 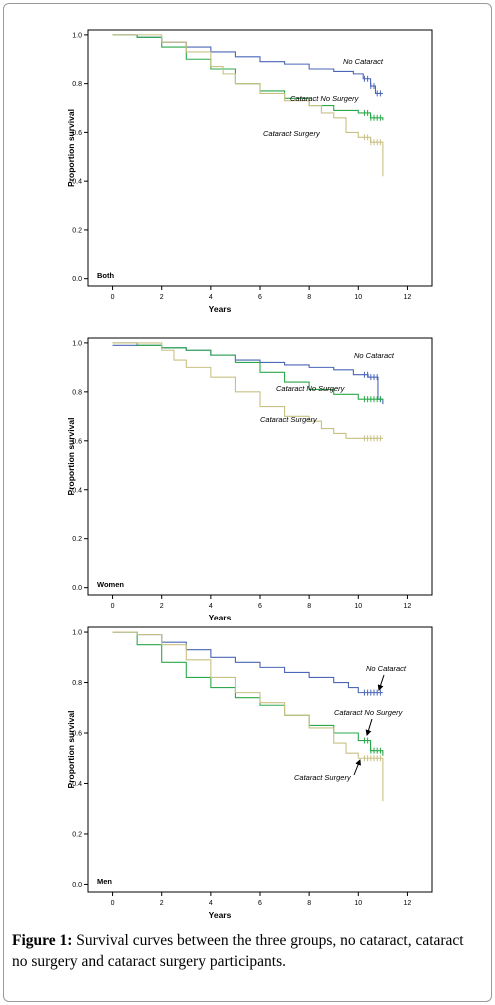 What do you see at coordinates (42, 940) in the screenshot?
I see `caption-label: Figure 1:` at bounding box center [42, 940].